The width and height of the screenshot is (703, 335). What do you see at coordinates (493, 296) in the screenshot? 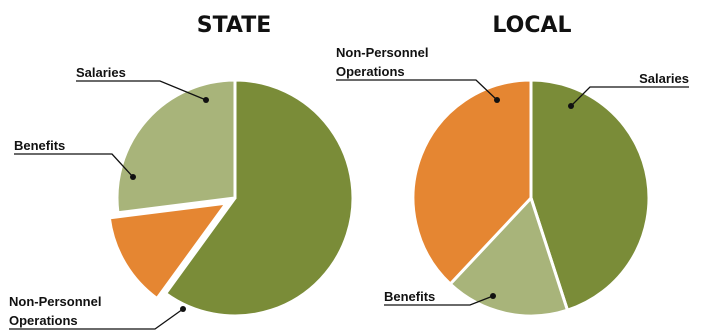
I see `local-leader-dot-benefits` at bounding box center [493, 296].